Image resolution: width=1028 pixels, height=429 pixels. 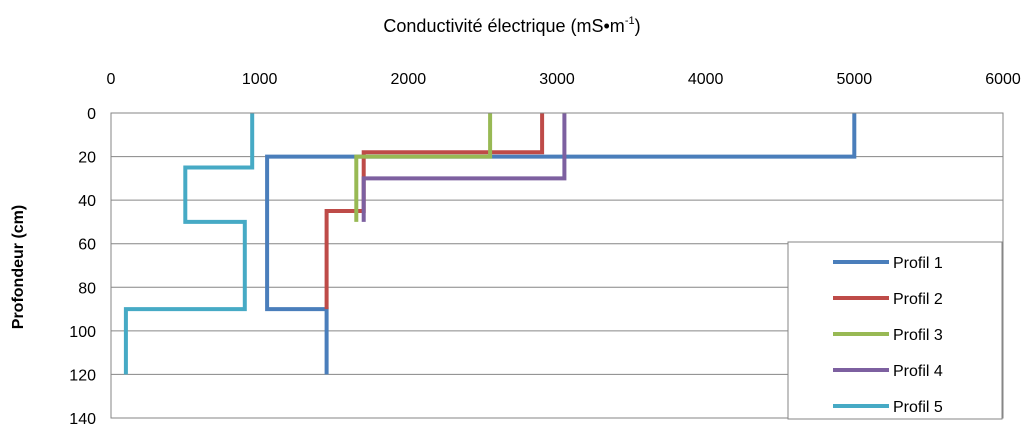 I want to click on x-tick-label: 6000, so click(x=1003, y=79).